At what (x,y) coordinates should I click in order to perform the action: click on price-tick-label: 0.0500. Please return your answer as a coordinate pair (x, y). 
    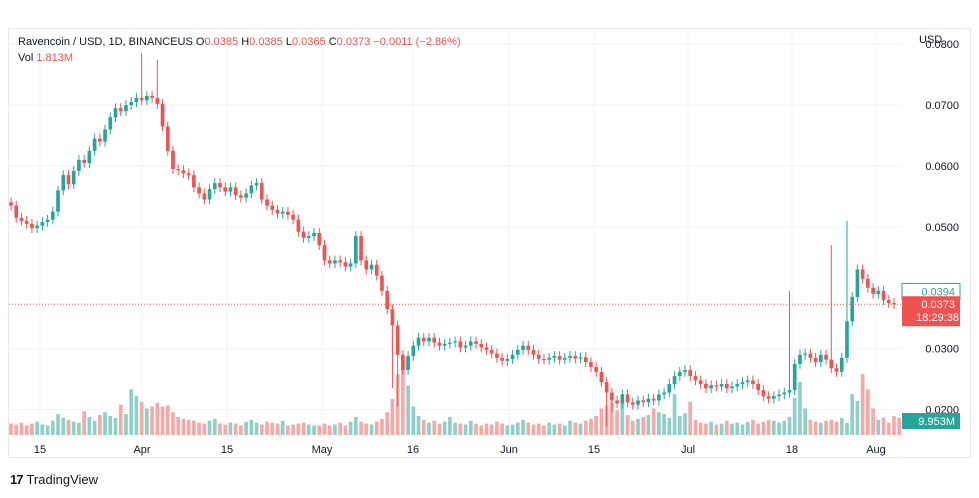
    Looking at the image, I should click on (942, 228).